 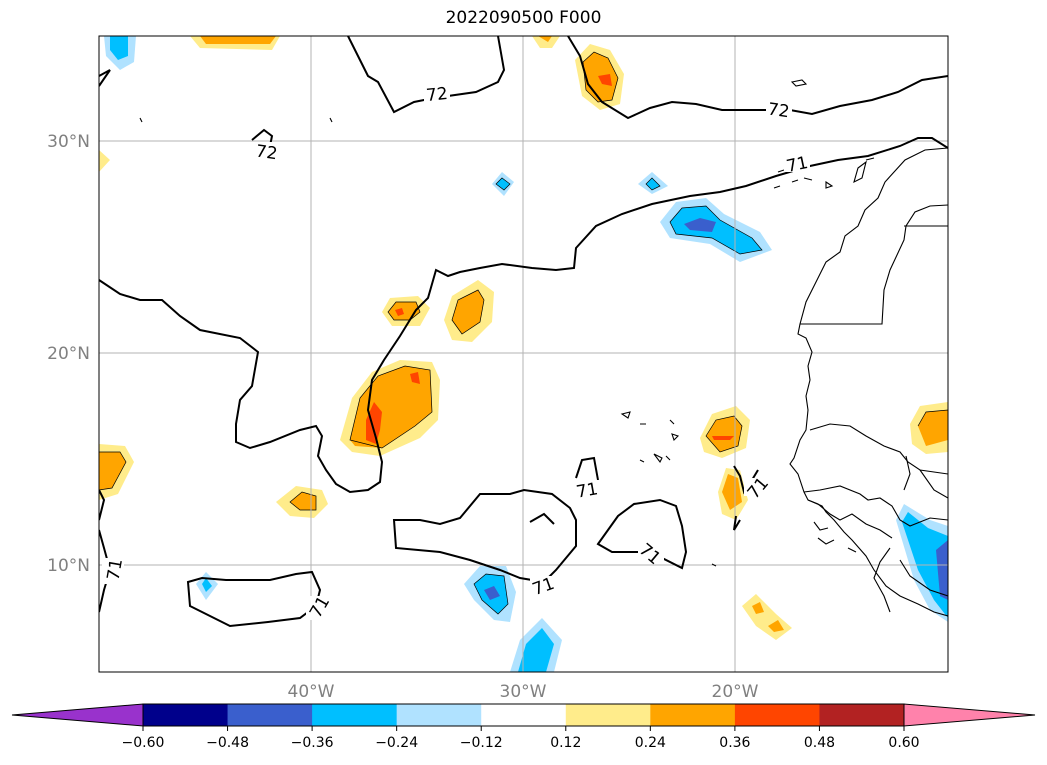 I want to click on colorbar-tick-label: −0.12, so click(x=481, y=743).